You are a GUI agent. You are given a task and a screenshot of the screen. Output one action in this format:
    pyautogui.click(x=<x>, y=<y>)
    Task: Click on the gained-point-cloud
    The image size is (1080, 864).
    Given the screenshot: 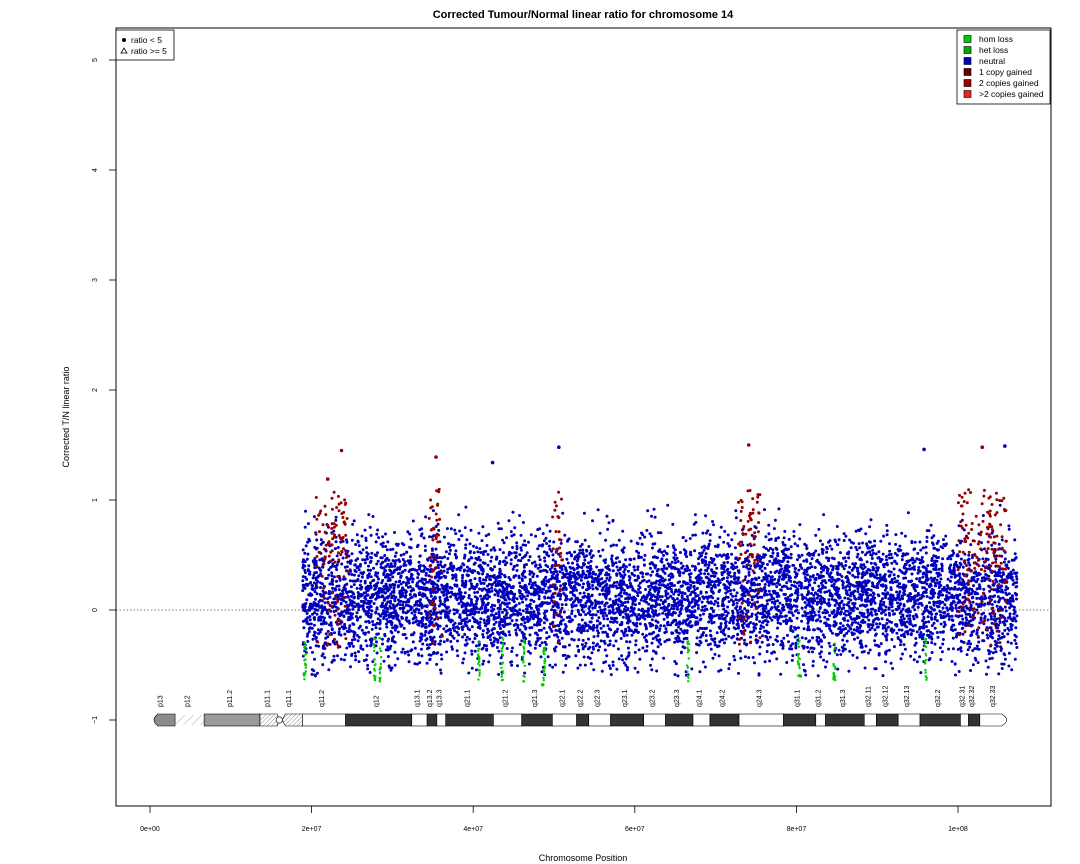 What is the action you would take?
    pyautogui.click(x=661, y=568)
    